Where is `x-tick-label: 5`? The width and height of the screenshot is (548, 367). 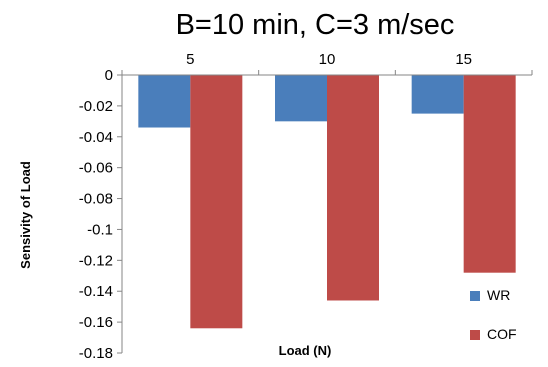
x-tick-label: 5 is located at coordinates (190, 59).